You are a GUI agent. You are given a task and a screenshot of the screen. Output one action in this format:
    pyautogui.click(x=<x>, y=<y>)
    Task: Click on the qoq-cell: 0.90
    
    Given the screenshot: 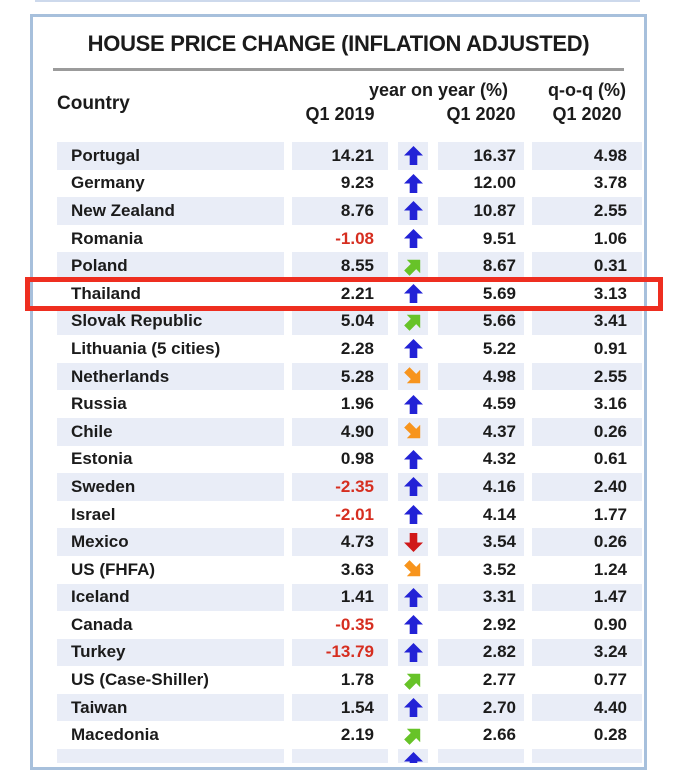 What is the action you would take?
    pyautogui.click(x=610, y=624)
    